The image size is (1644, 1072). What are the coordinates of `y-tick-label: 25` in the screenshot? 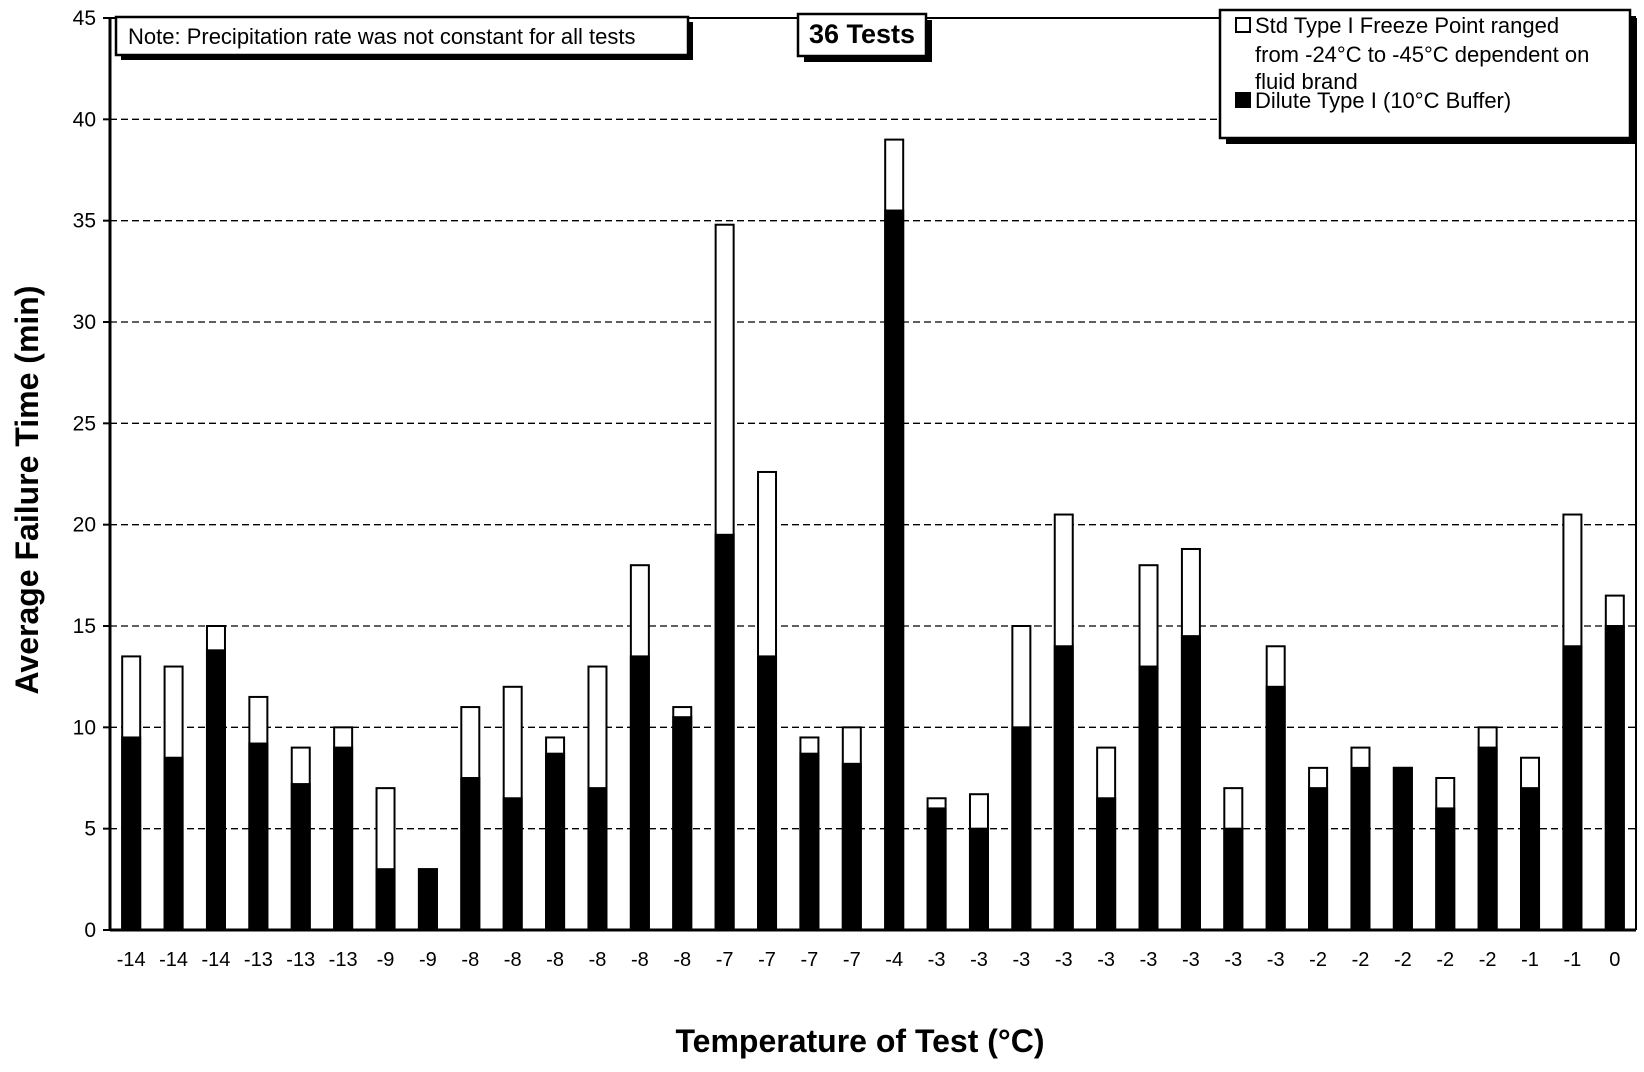 It's located at (84, 423).